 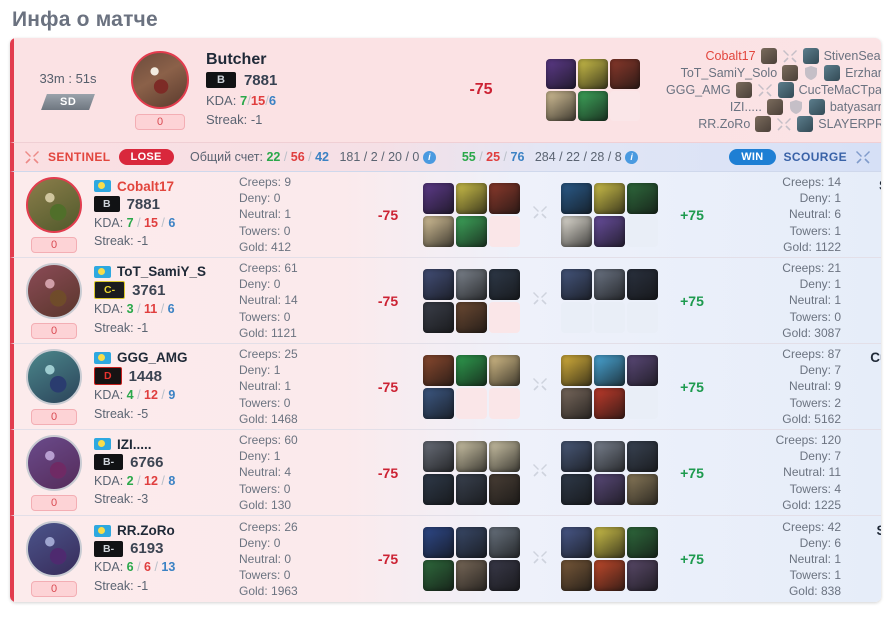 I want to click on player-name: StivenSeagal, so click(x=880, y=185).